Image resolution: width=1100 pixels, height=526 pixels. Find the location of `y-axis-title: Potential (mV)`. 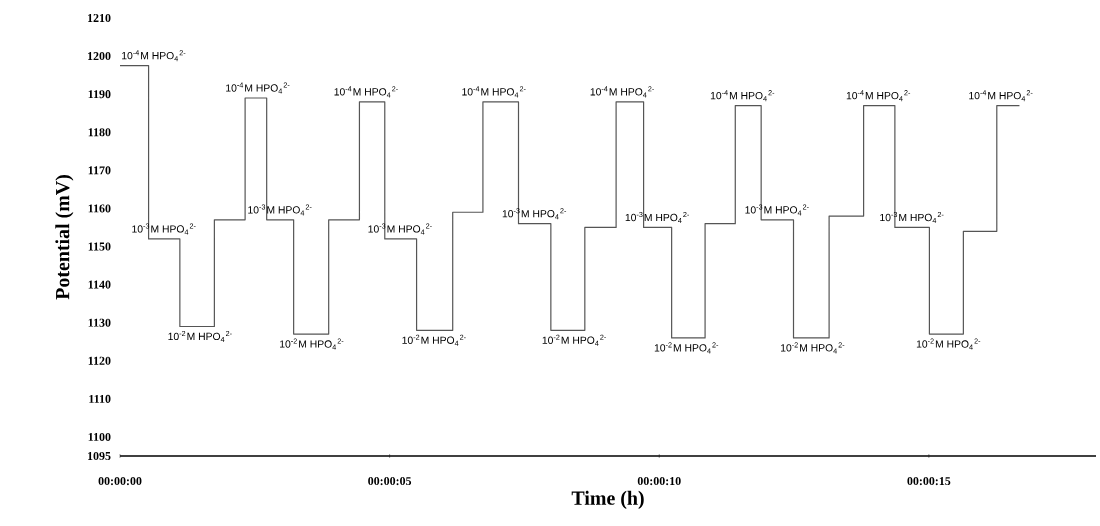

y-axis-title: Potential (mV) is located at coordinates (64, 237).